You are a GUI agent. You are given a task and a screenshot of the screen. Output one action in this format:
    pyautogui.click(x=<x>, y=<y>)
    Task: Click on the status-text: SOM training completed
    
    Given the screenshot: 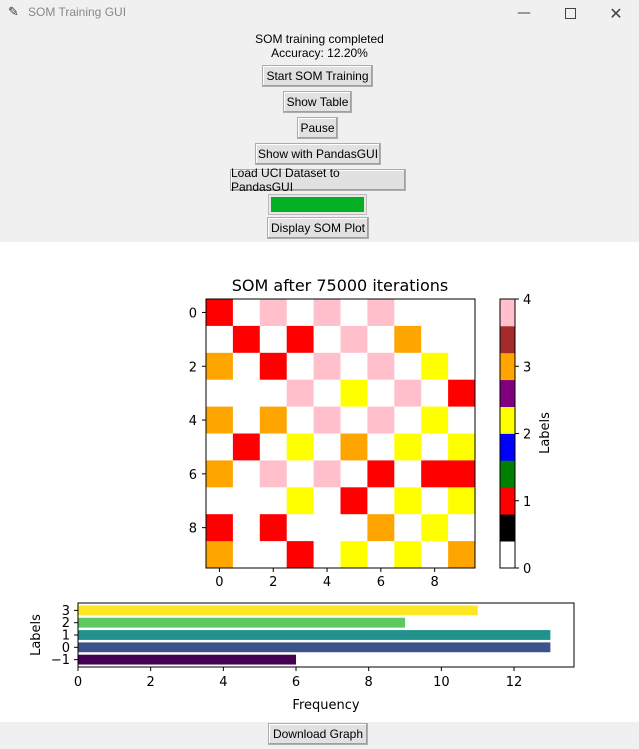 What is the action you would take?
    pyautogui.click(x=319, y=39)
    